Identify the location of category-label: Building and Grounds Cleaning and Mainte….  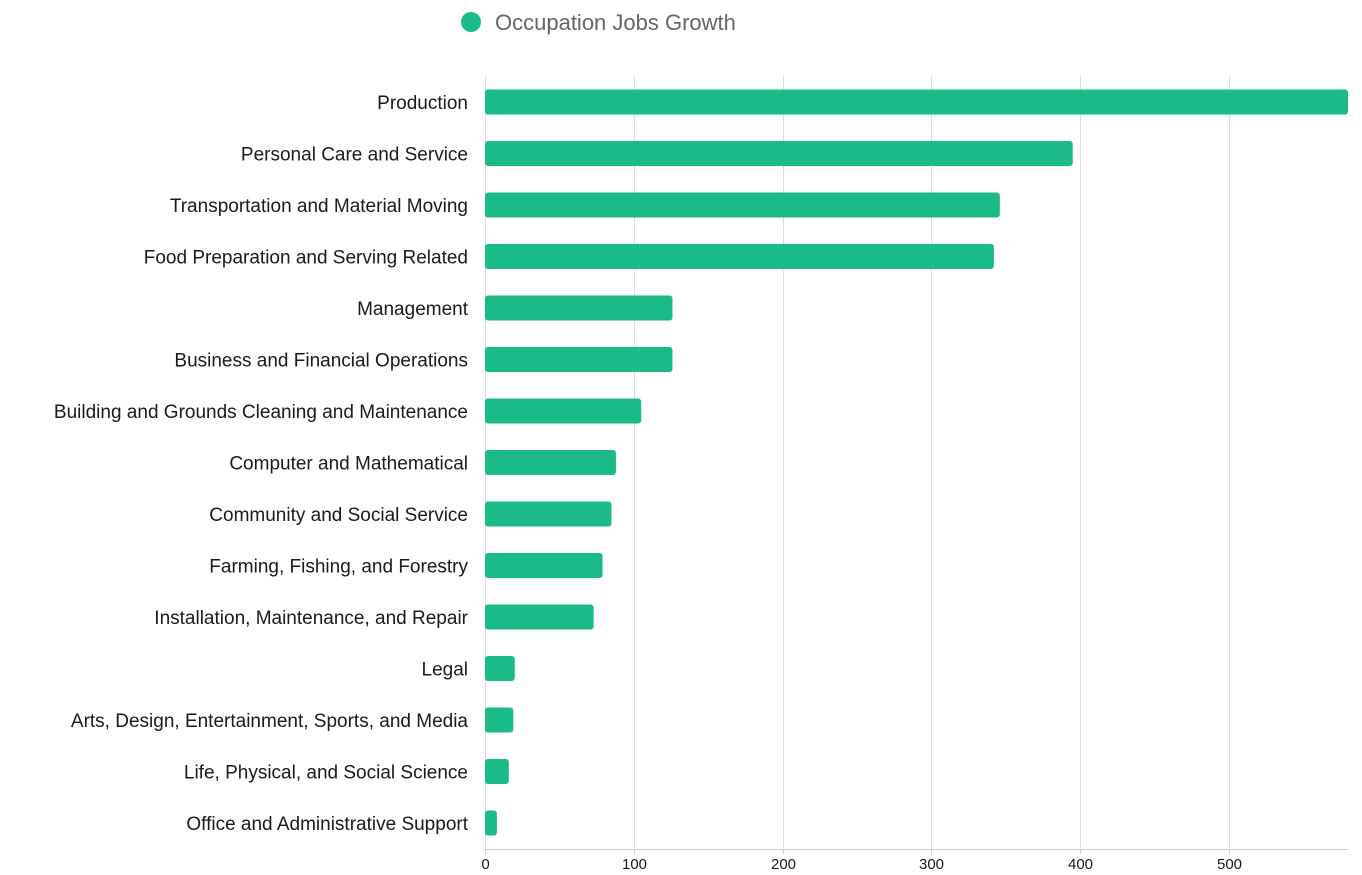
(261, 412).